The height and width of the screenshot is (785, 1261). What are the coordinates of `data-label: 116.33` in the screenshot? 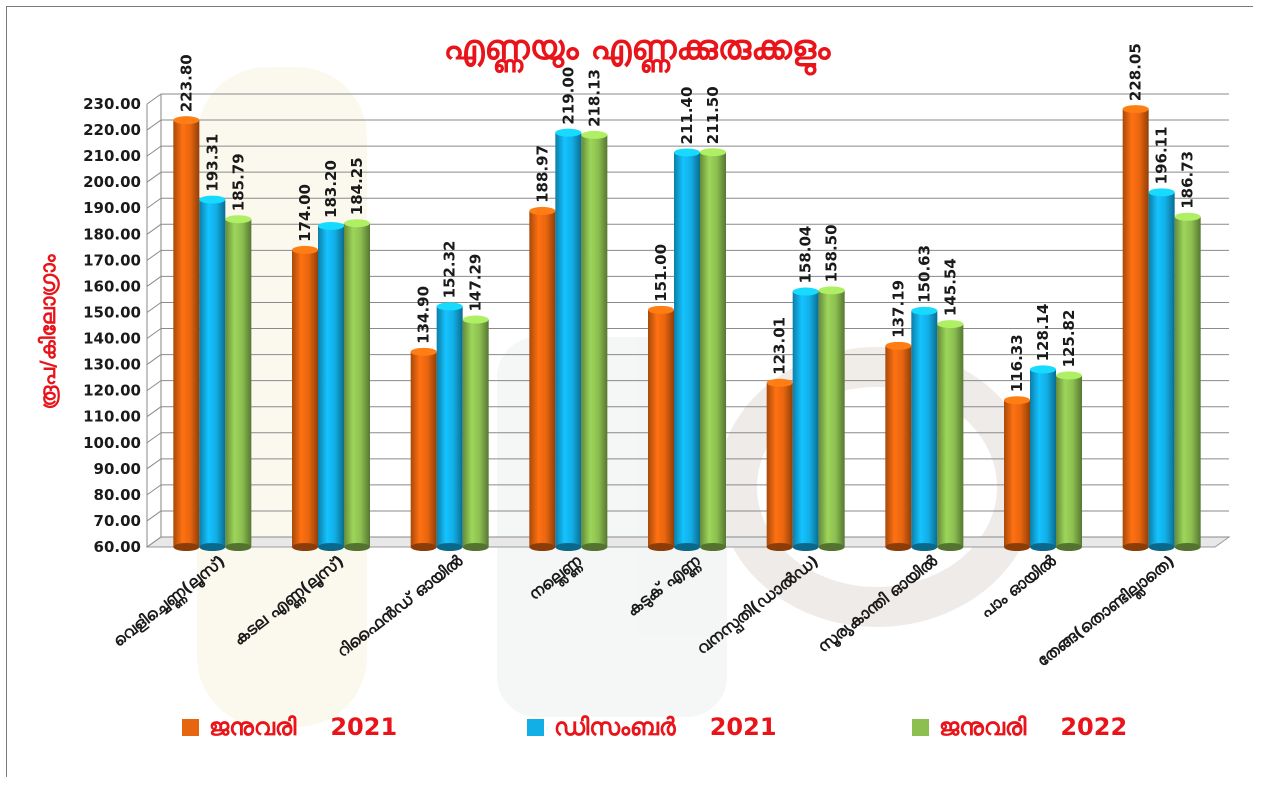 It's located at (1017, 363).